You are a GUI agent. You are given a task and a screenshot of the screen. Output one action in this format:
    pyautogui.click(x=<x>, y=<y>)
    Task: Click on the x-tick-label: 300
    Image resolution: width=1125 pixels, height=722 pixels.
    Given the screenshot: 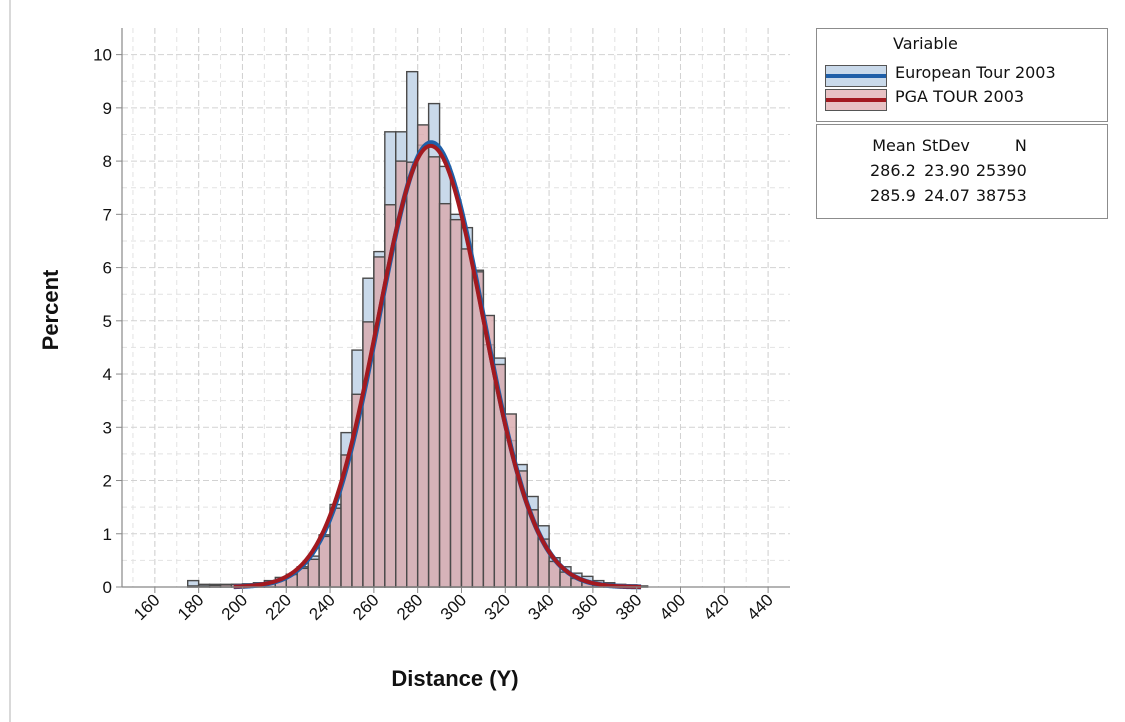 What is the action you would take?
    pyautogui.click(x=453, y=606)
    